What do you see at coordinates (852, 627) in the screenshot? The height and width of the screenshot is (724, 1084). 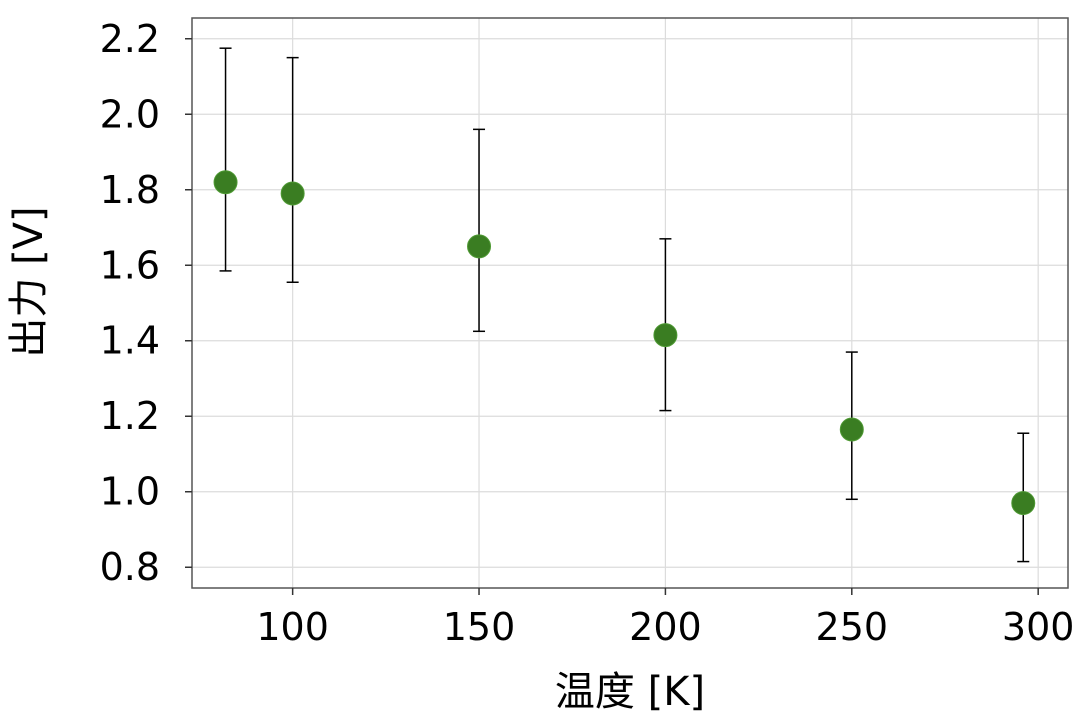 I see `x-tick-label: 250` at bounding box center [852, 627].